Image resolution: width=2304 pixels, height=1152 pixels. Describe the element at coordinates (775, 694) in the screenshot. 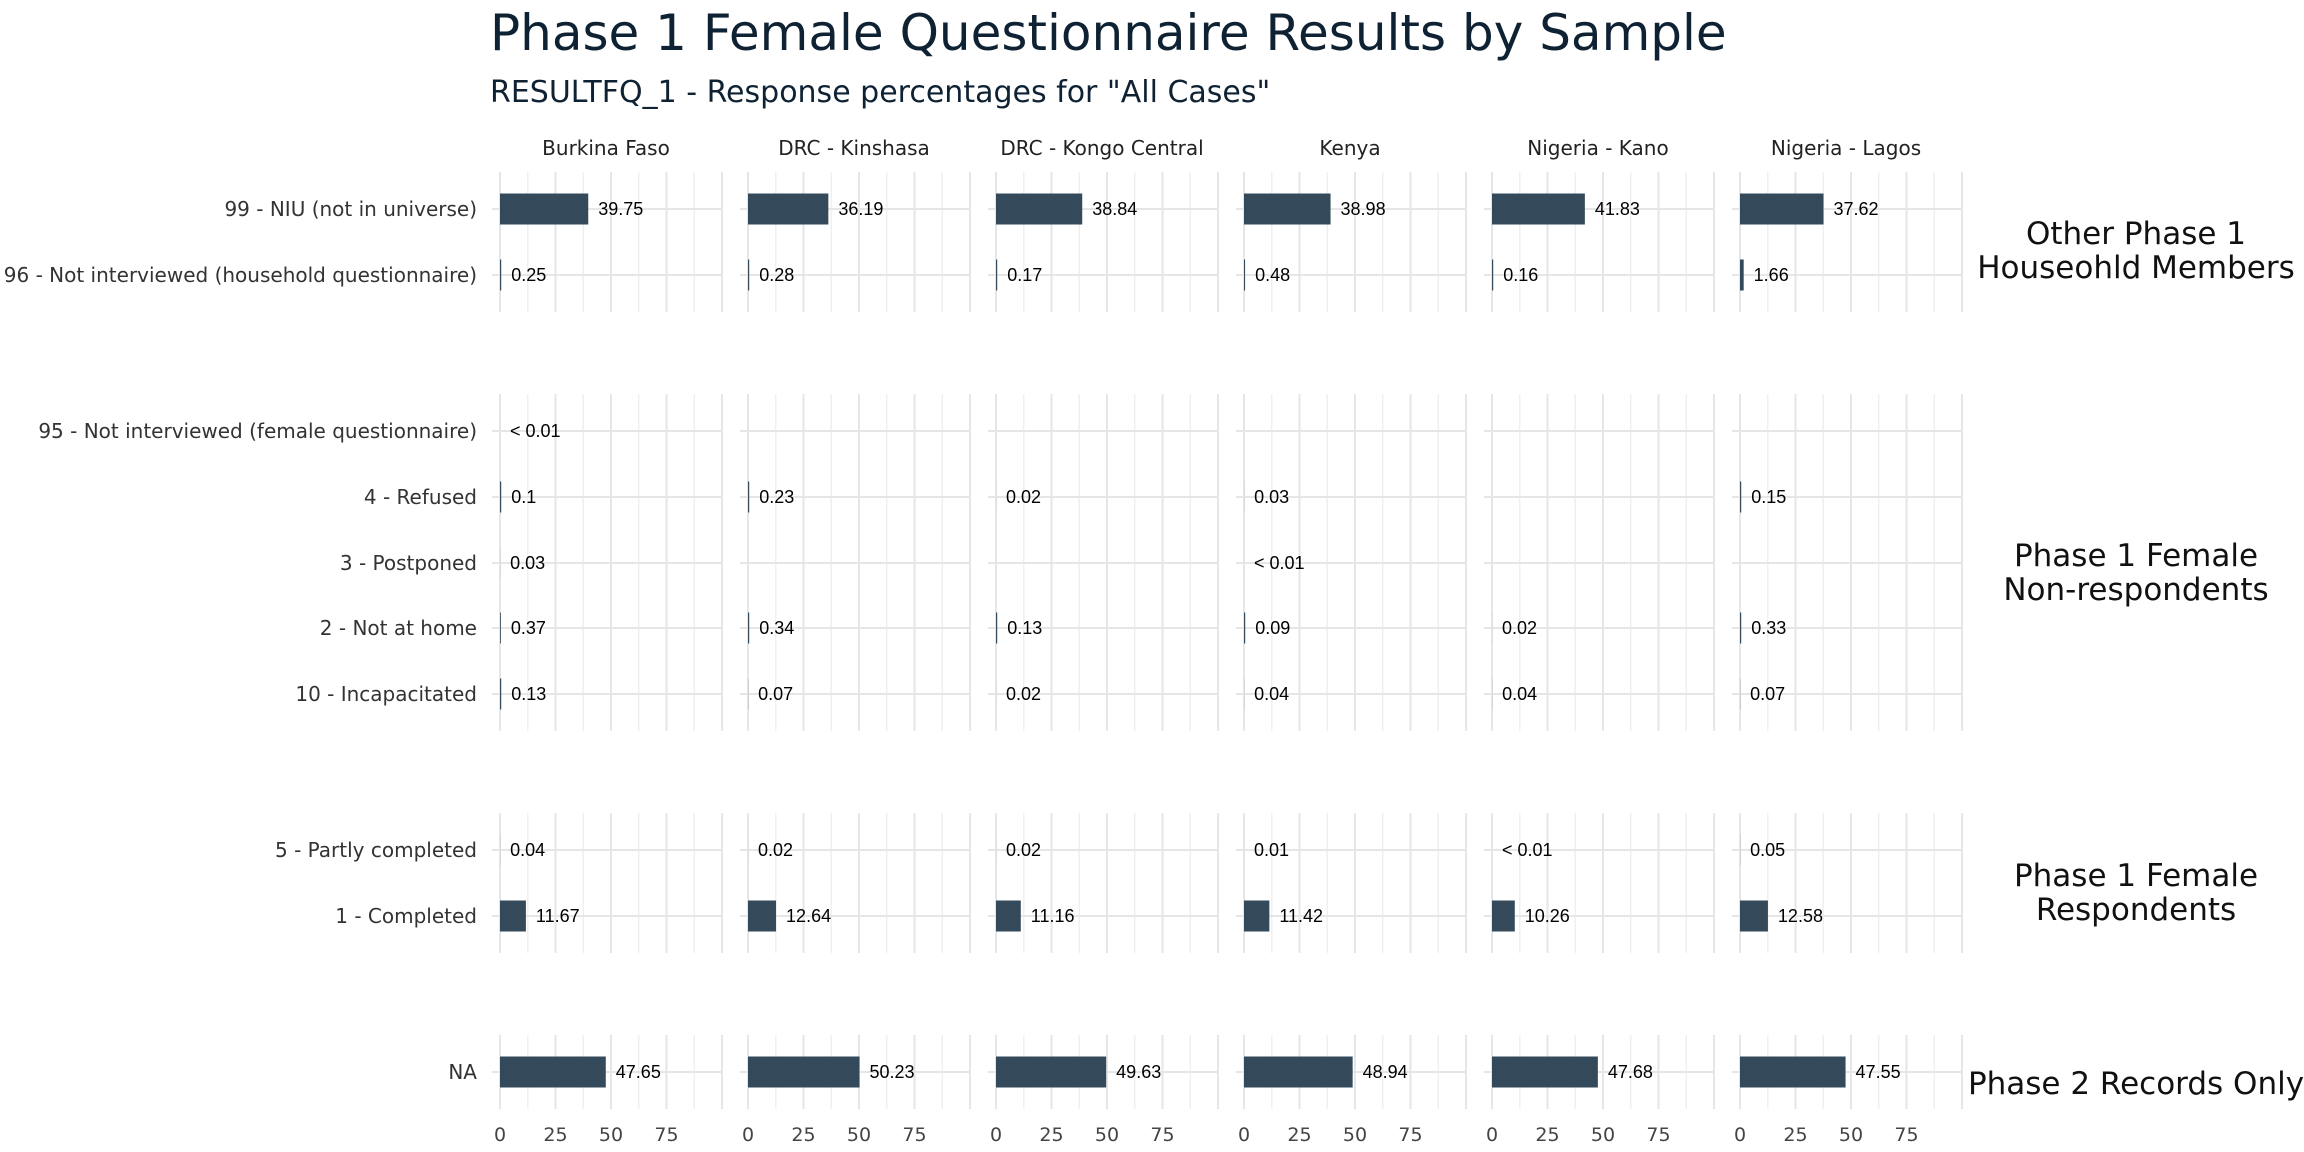

I see `data-label: 0.07` at that location.